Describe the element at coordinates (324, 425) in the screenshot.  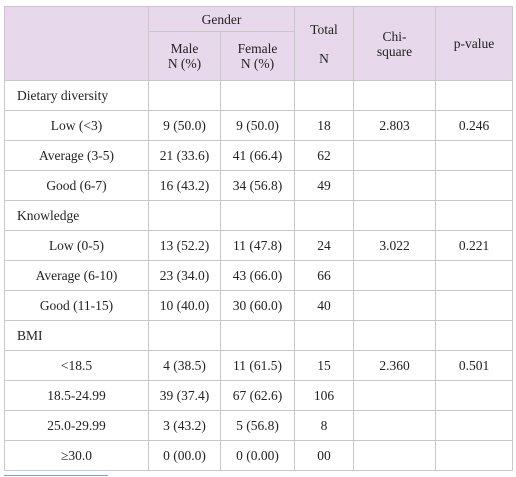
I see `total-cell: 8` at that location.